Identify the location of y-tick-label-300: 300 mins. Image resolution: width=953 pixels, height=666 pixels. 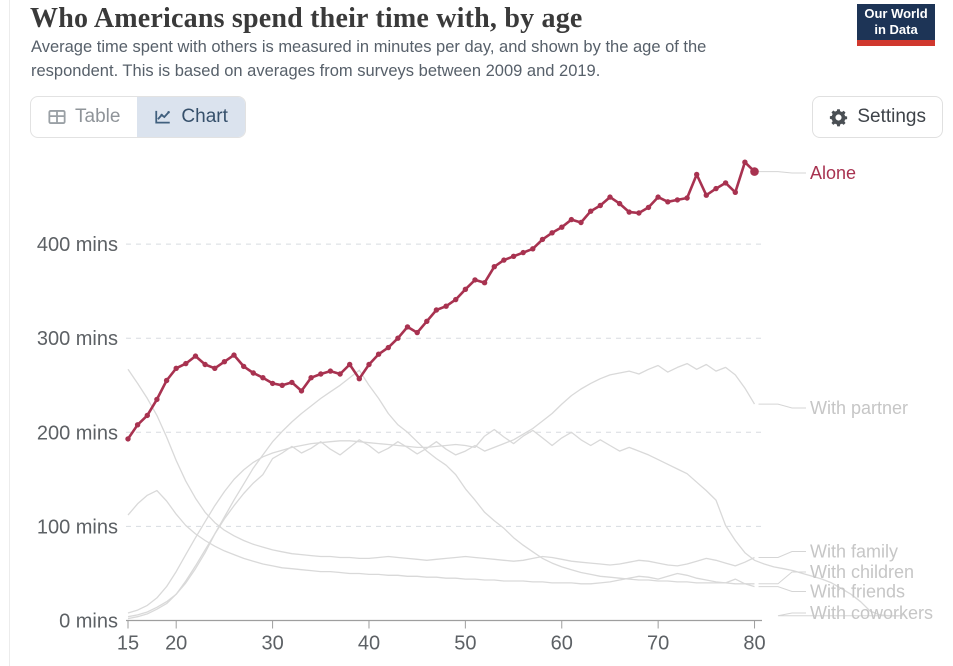
(77, 339).